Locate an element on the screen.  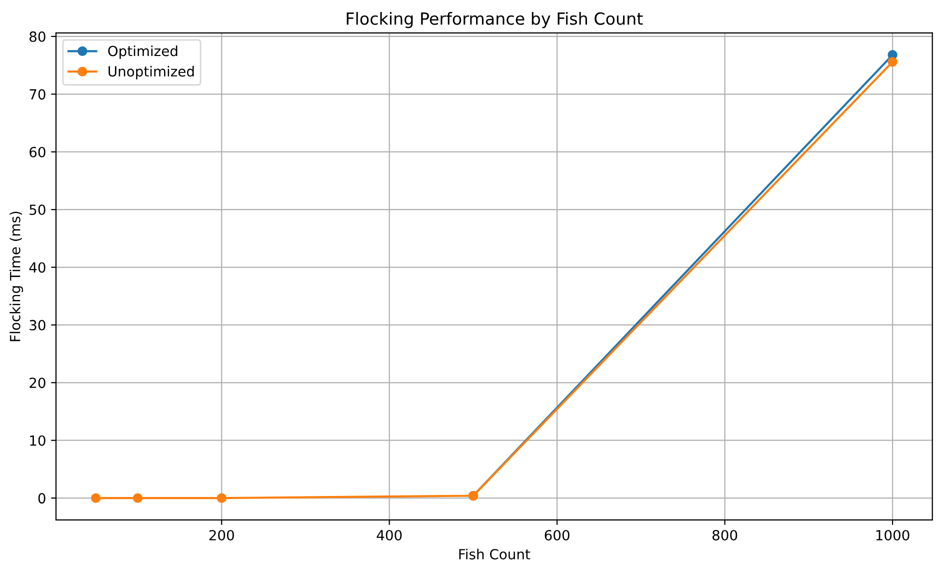
y-tick-label: 60 is located at coordinates (38, 152).